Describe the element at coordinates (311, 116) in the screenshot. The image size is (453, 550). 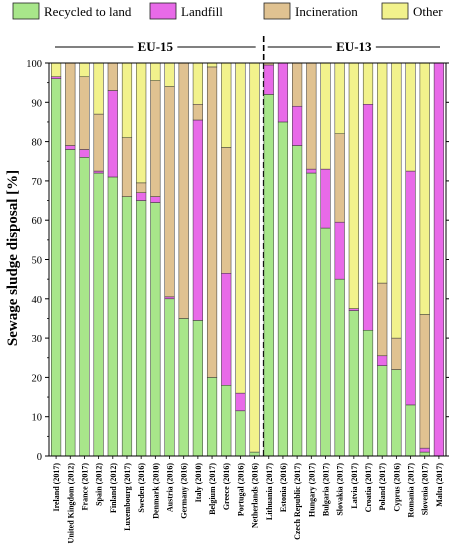
I see `bar-hungary-2017-incineration` at that location.